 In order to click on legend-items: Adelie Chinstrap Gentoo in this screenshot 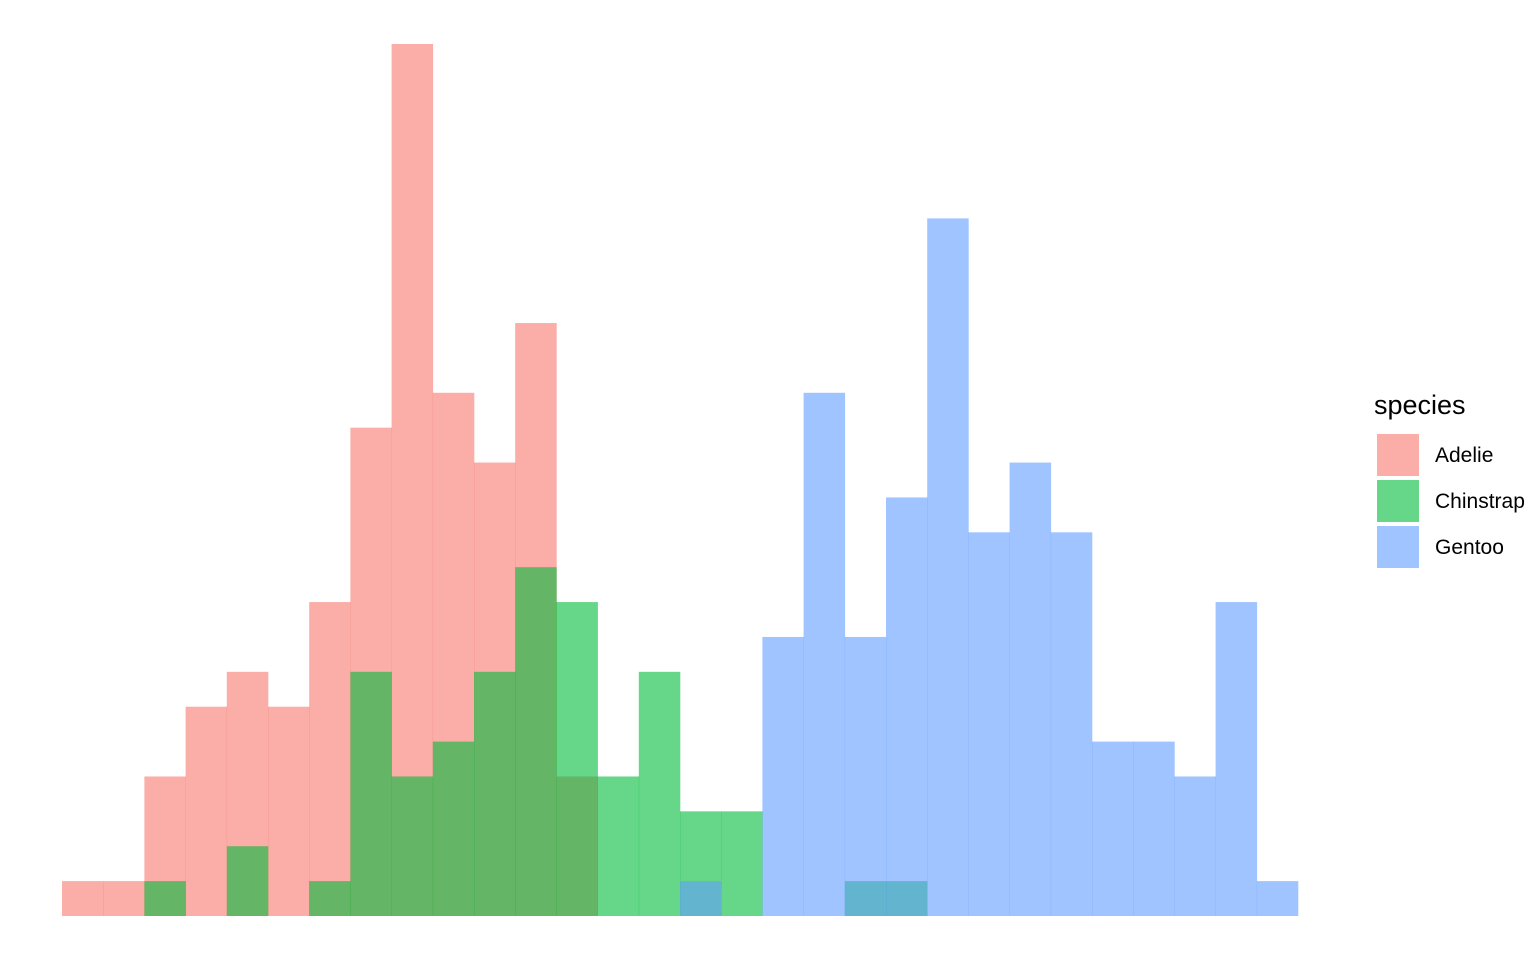, I will do `click(1451, 501)`.